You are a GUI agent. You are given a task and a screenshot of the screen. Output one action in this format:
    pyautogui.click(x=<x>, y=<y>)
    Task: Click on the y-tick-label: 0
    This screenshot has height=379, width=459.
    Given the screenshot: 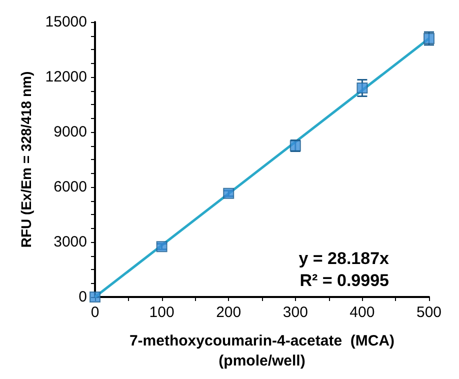 What is the action you would take?
    pyautogui.click(x=82, y=297)
    